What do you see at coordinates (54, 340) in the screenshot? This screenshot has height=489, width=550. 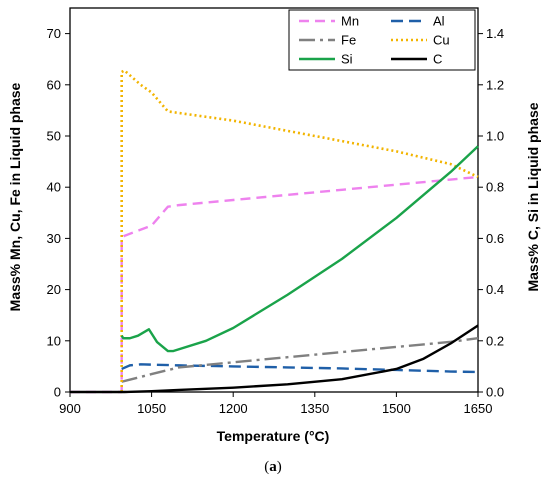 I see `y-left-tick-label: 10` at bounding box center [54, 340].